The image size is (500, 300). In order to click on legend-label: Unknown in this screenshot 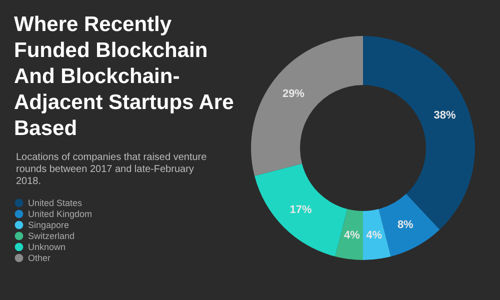, I will do `click(47, 247)`.